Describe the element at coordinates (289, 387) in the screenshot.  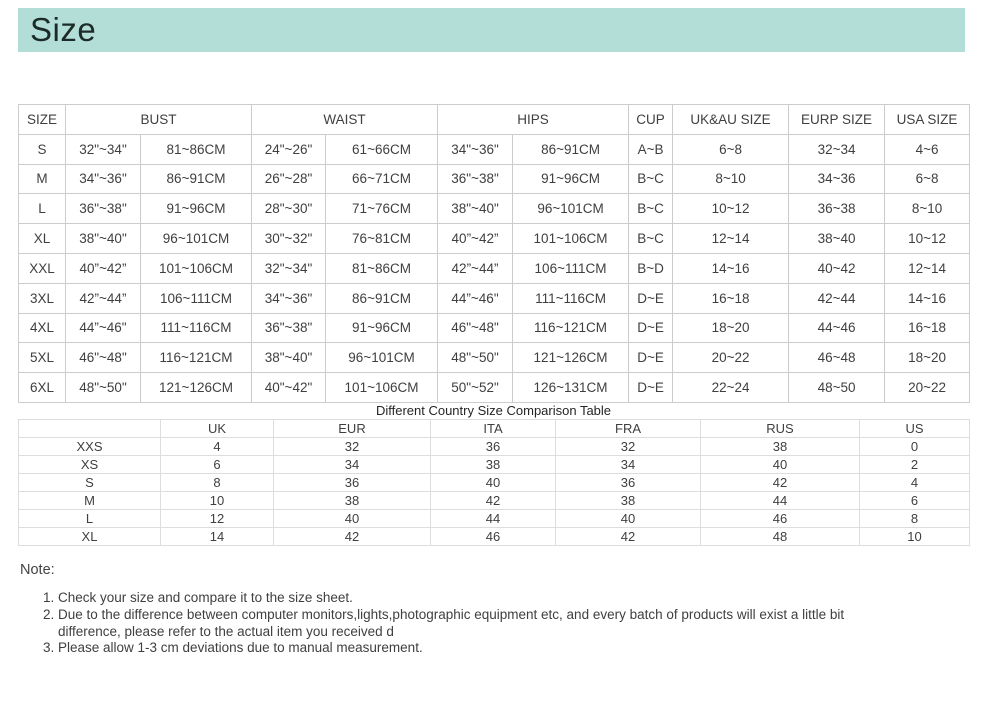
I see `size-table-cell: 40"~42"` at that location.